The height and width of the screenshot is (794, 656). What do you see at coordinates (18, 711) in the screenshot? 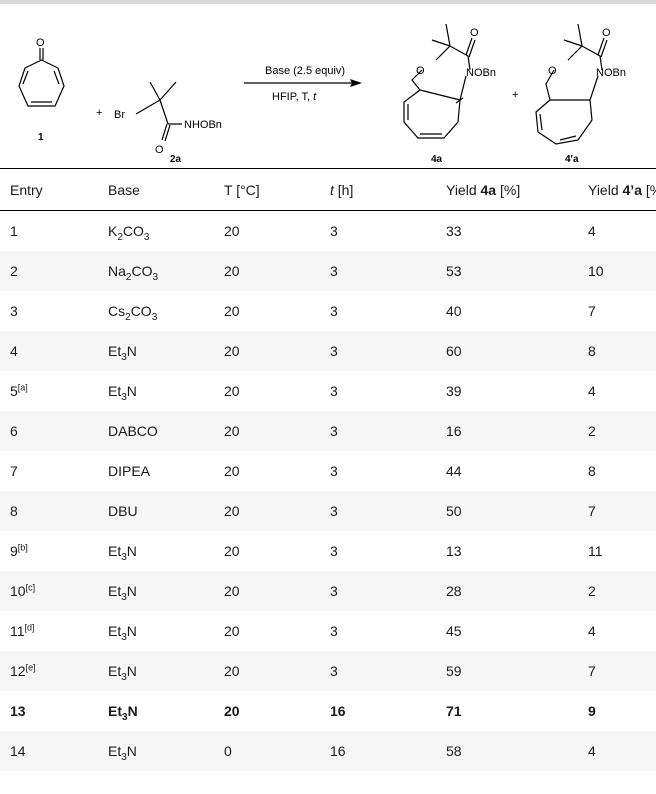
I see `cell-entry: 13` at bounding box center [18, 711].